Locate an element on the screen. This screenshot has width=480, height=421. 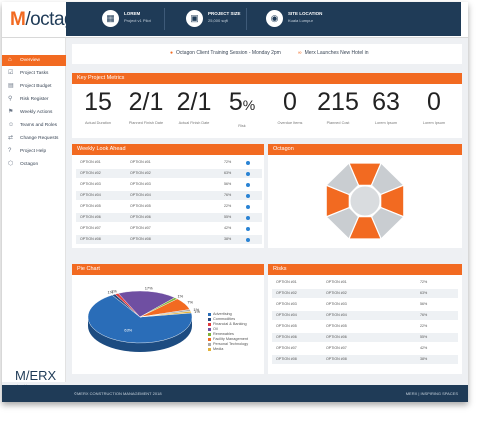
table-cell: OPTION #06 is located at coordinates (286, 337).